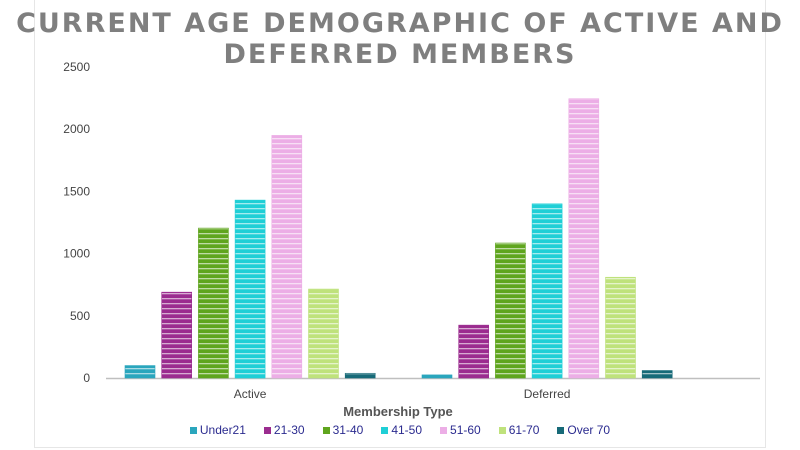 This screenshot has height=450, width=800. I want to click on legend-item: 61-70, so click(519, 430).